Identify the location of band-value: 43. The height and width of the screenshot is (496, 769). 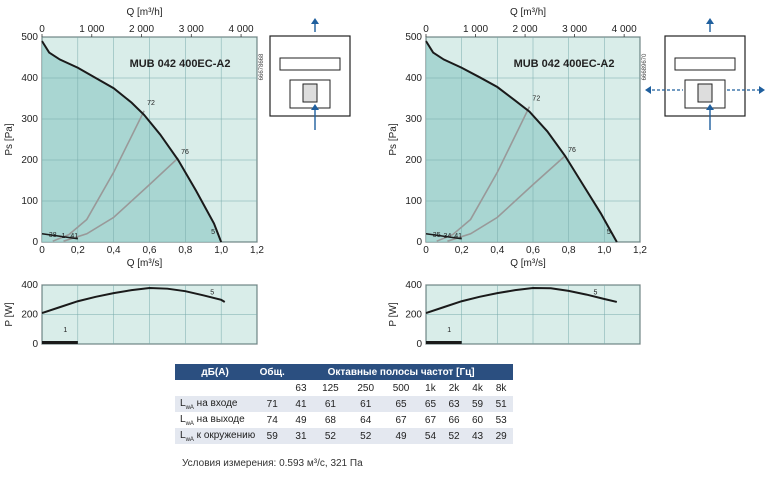
(477, 436).